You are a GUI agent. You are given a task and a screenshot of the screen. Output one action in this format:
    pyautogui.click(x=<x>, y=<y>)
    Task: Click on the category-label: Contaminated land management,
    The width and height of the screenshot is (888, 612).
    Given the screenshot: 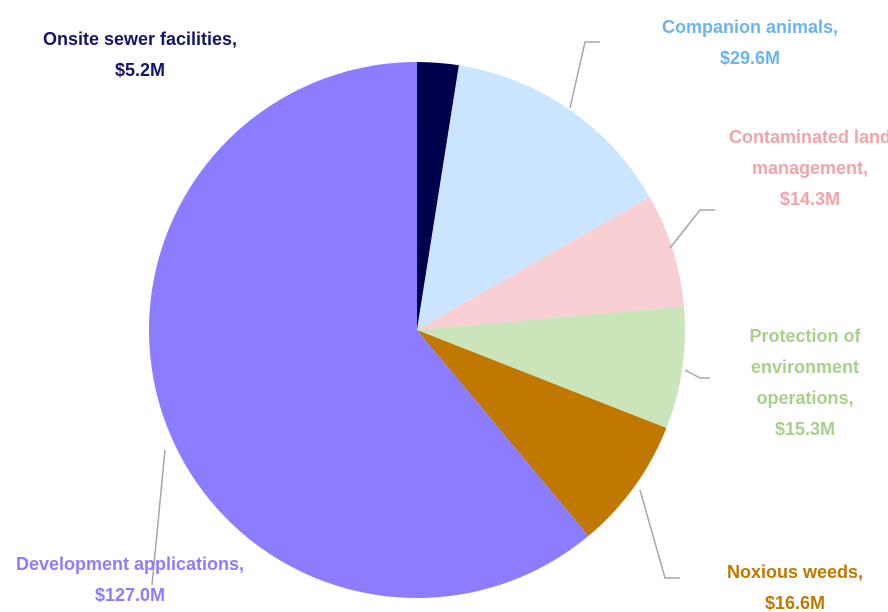 What is the action you would take?
    pyautogui.click(x=808, y=152)
    